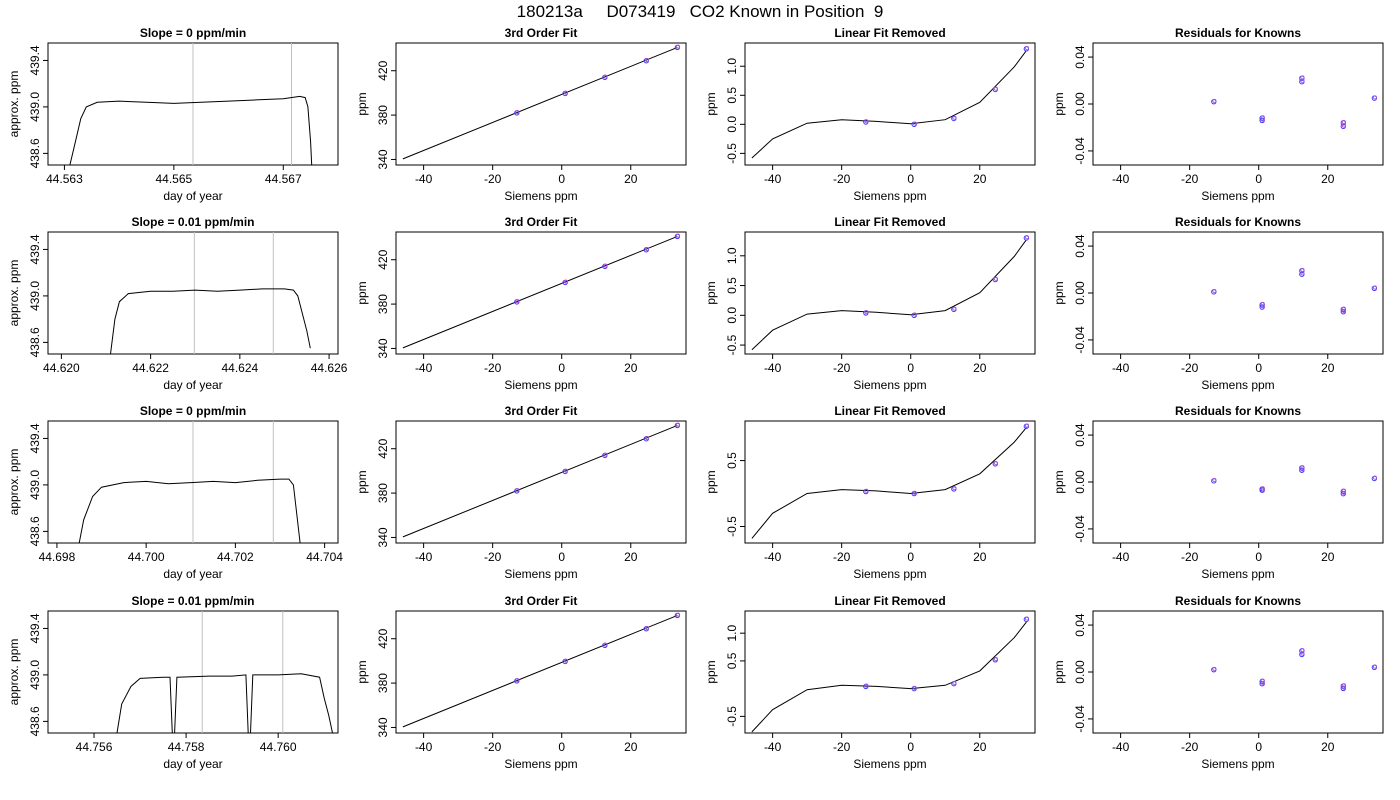 This screenshot has height=800, width=1400. What do you see at coordinates (283, 179) in the screenshot?
I see `x-tick-label: 44.567` at bounding box center [283, 179].